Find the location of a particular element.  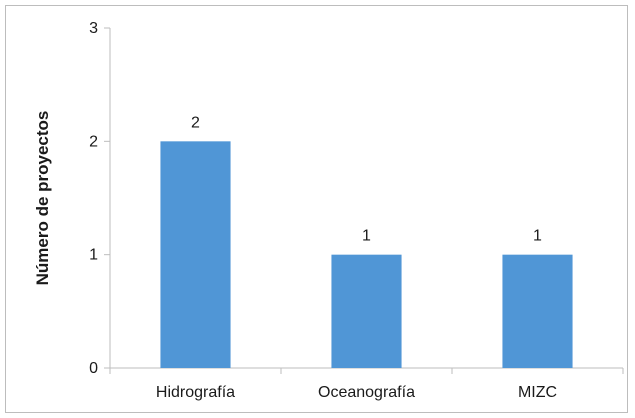

y-axis-title: Número de proyectos is located at coordinates (42, 198).